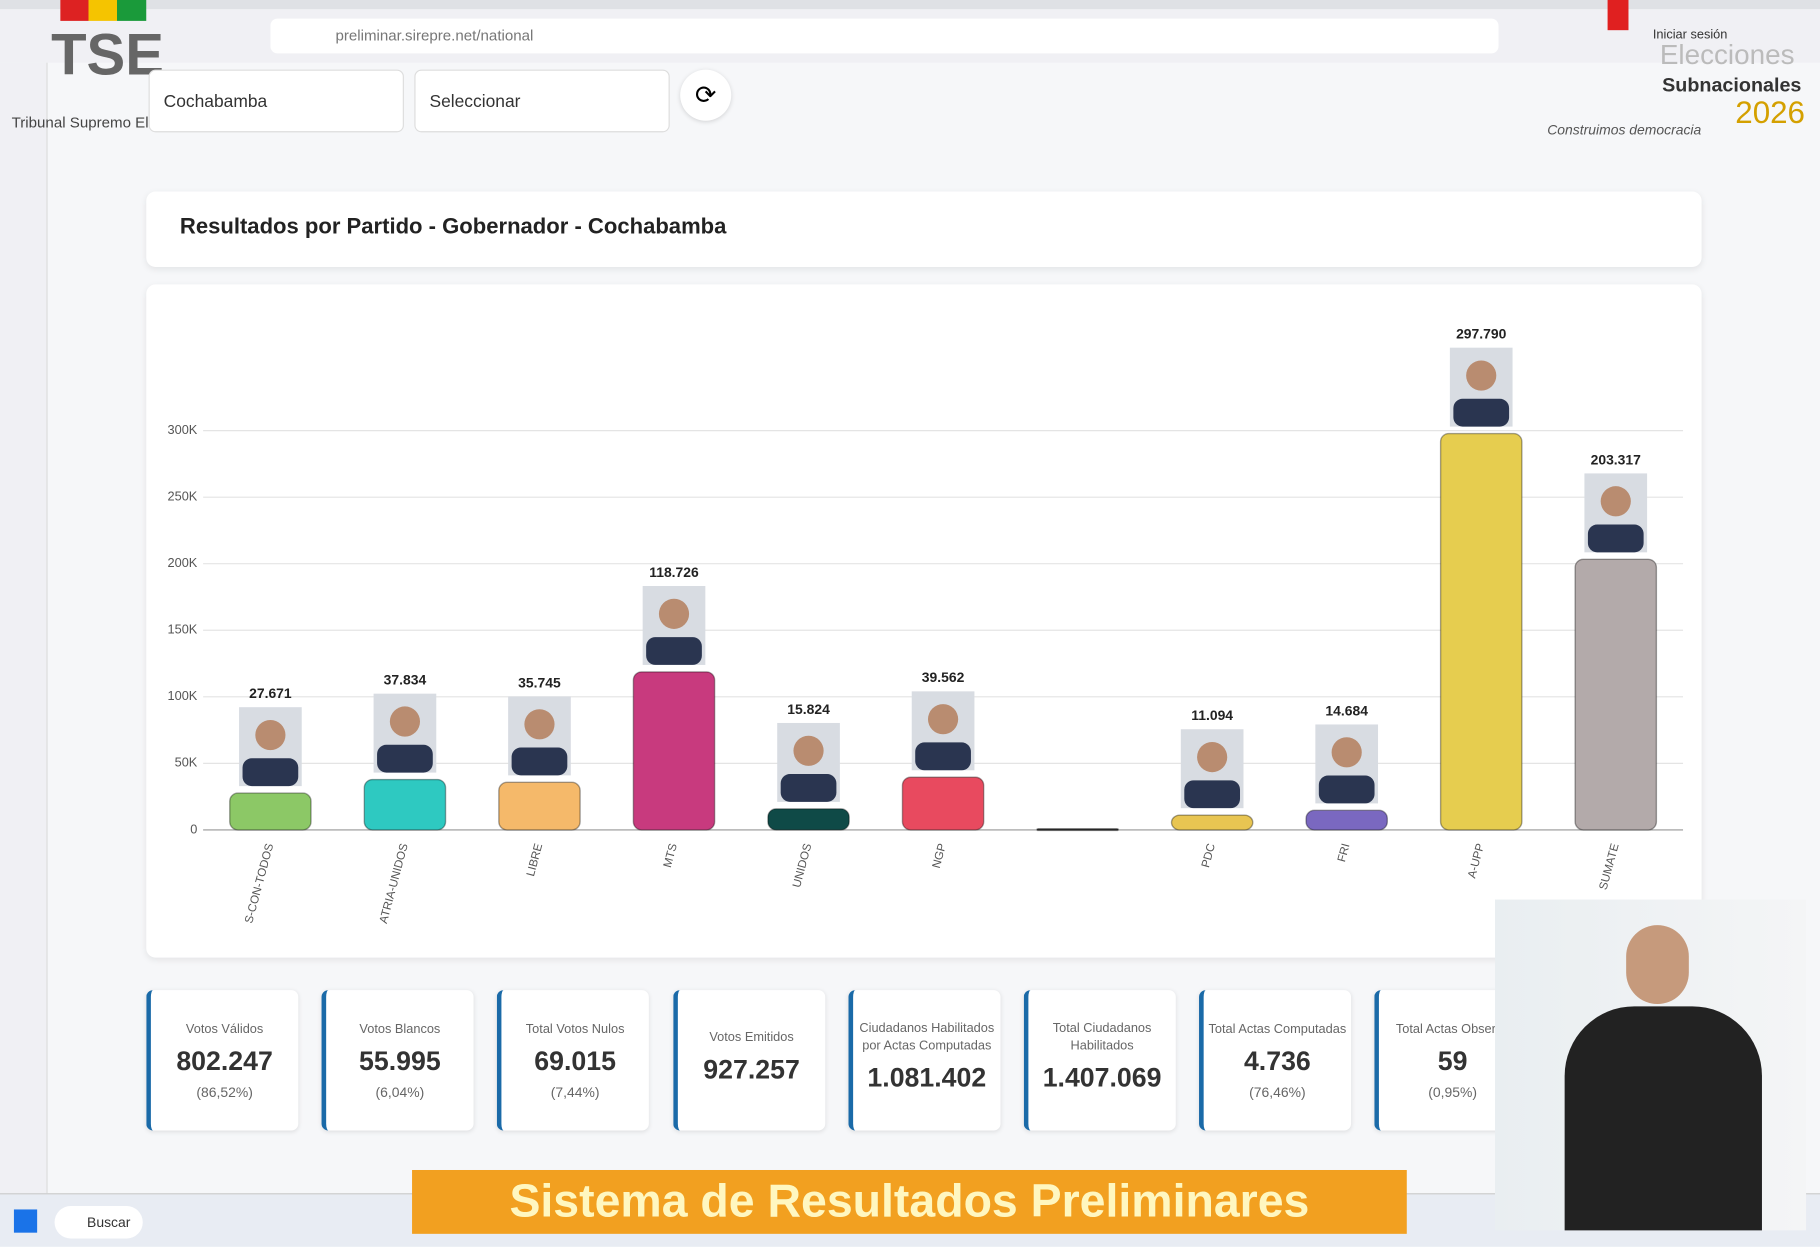 Image resolution: width=1820 pixels, height=1247 pixels. I want to click on stat-percent: (86,52%), so click(224, 1091).